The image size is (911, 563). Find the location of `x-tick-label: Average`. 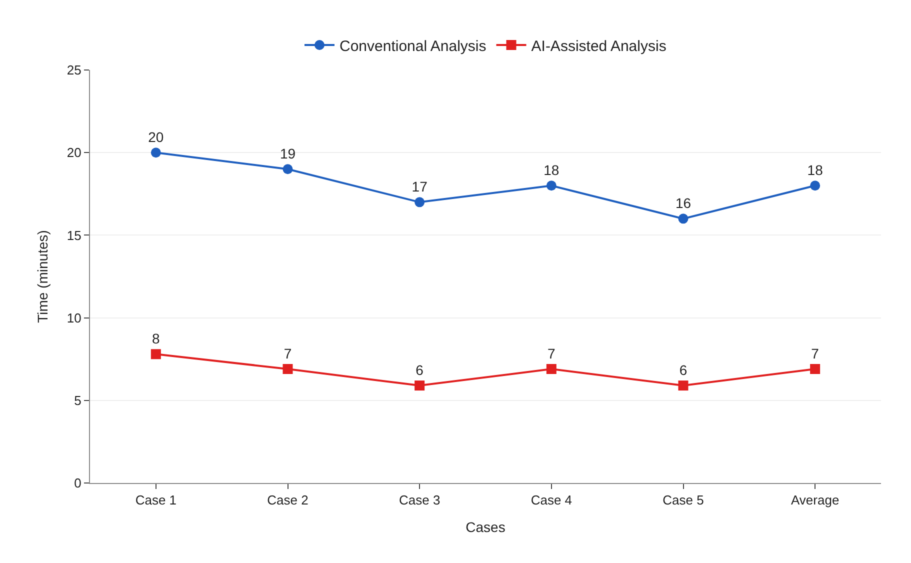

x-tick-label: Average is located at coordinates (815, 500).